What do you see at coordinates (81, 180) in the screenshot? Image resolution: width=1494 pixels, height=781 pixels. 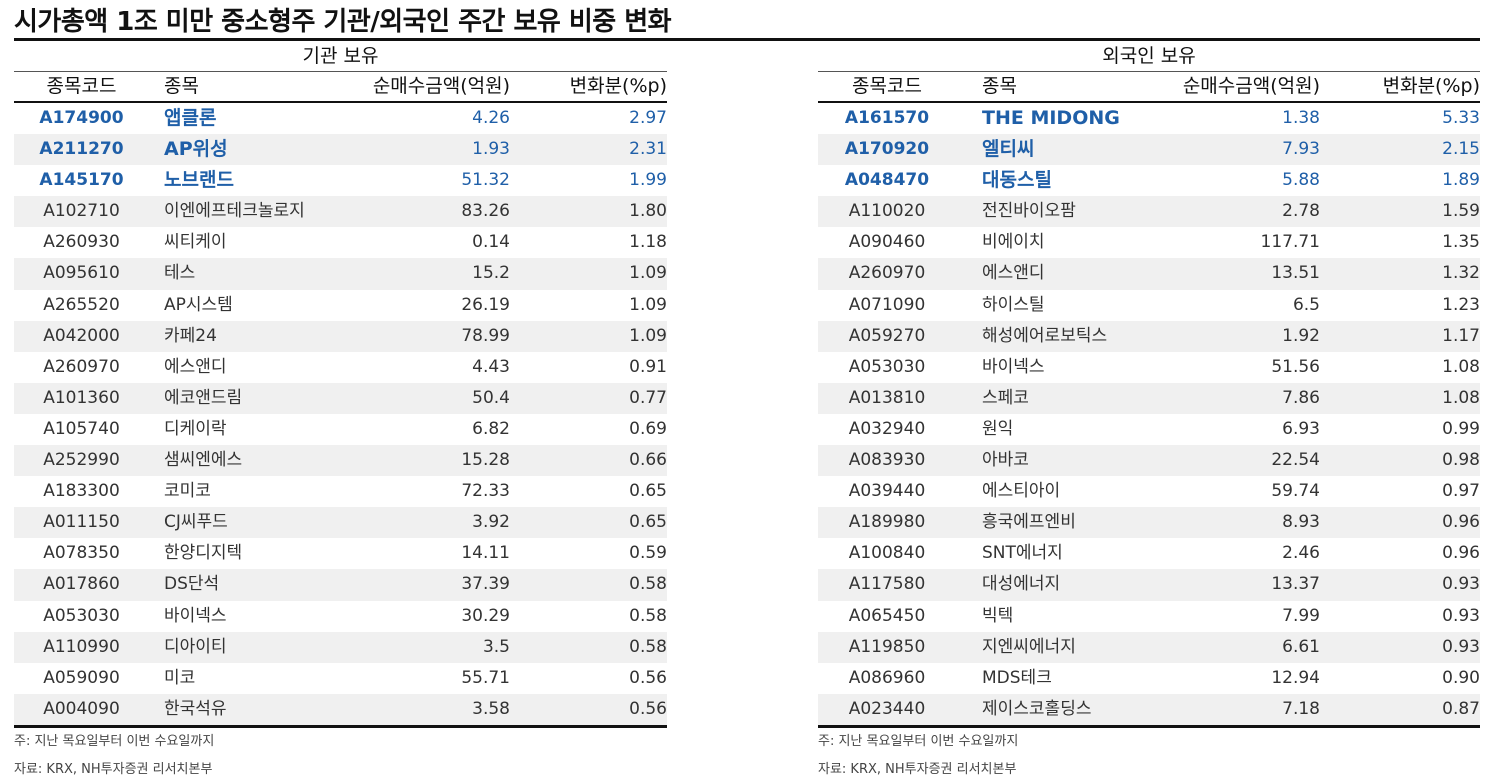 I see `stock-code-cell: A145170` at bounding box center [81, 180].